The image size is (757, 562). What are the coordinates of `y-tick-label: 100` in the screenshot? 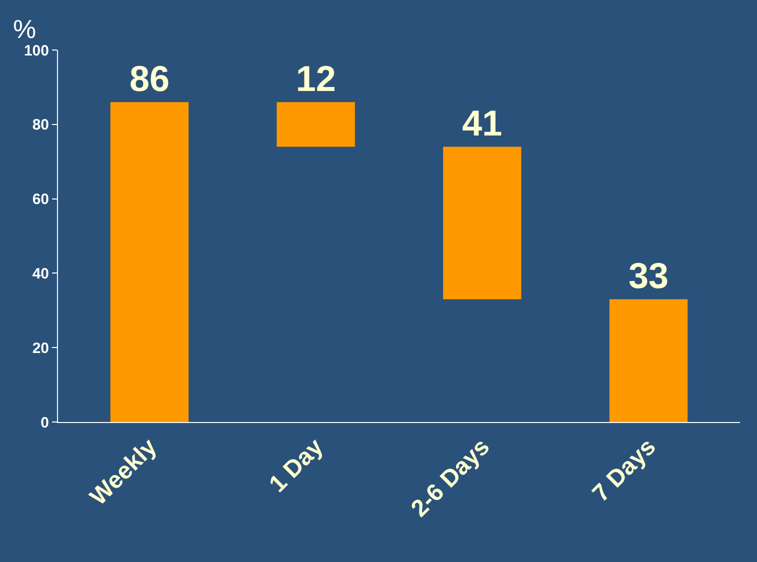 It's located at (36, 51).